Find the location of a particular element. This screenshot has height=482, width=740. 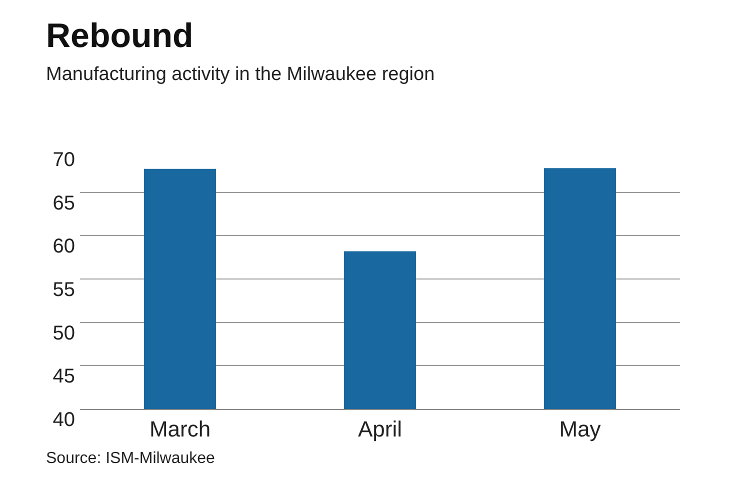

y-tick-label: 60 is located at coordinates (63, 247).